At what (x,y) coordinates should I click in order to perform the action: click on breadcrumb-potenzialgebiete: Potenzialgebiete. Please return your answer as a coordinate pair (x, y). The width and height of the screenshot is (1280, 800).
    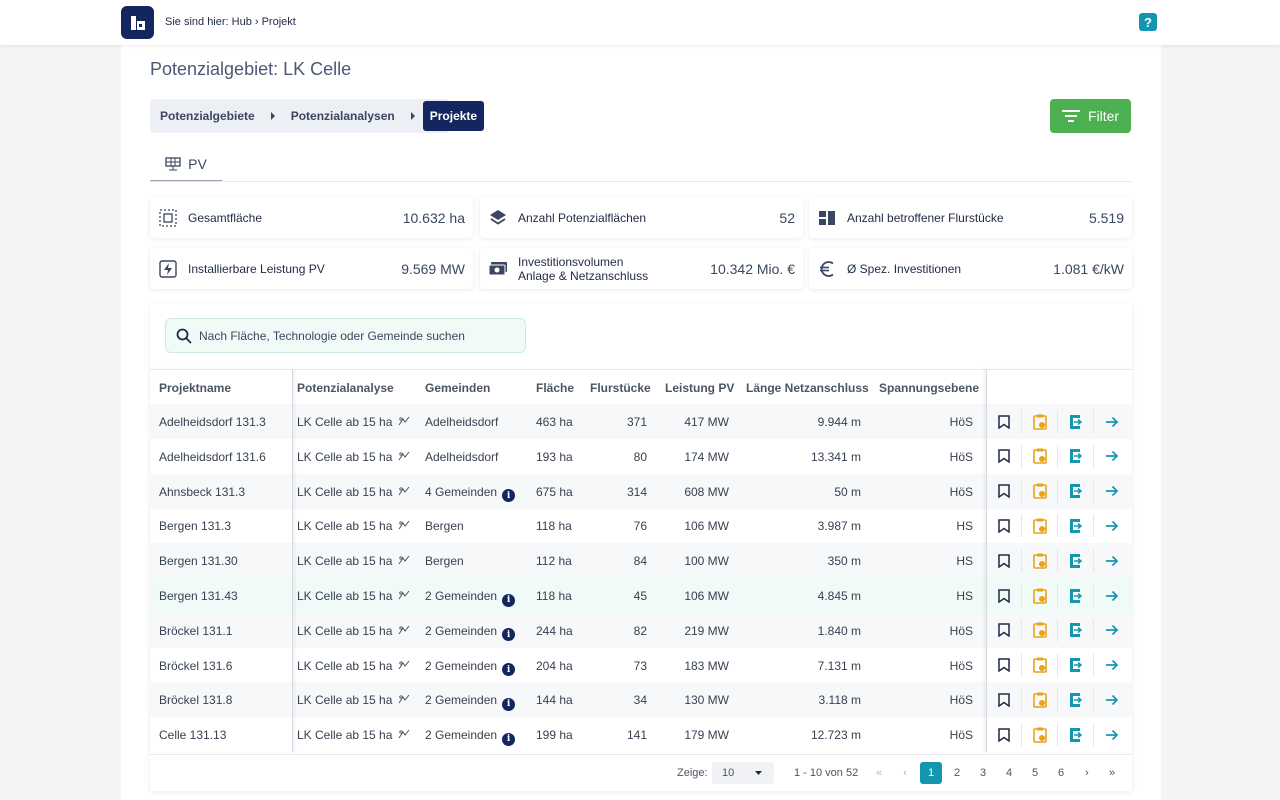
    Looking at the image, I should click on (207, 116).